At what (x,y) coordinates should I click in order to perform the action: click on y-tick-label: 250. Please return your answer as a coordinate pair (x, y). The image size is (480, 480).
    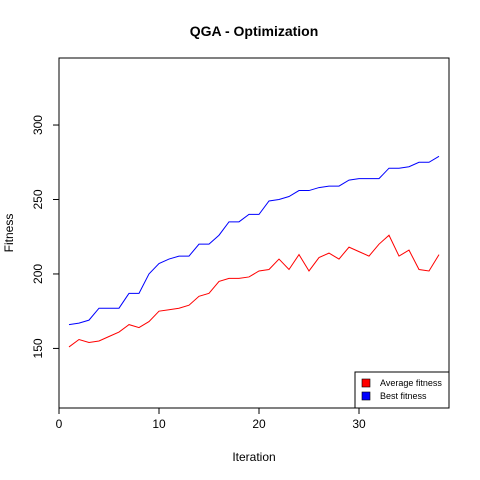
    Looking at the image, I should click on (38, 199).